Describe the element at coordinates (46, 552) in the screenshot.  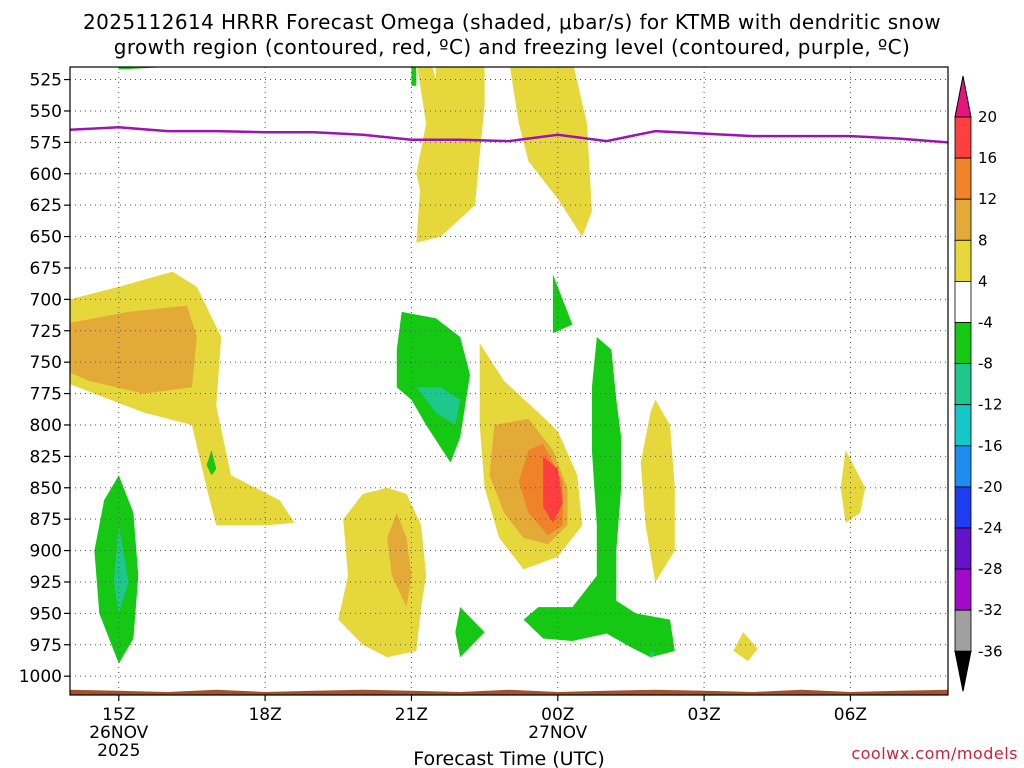
I see `y-tick-label-900: 900` at that location.